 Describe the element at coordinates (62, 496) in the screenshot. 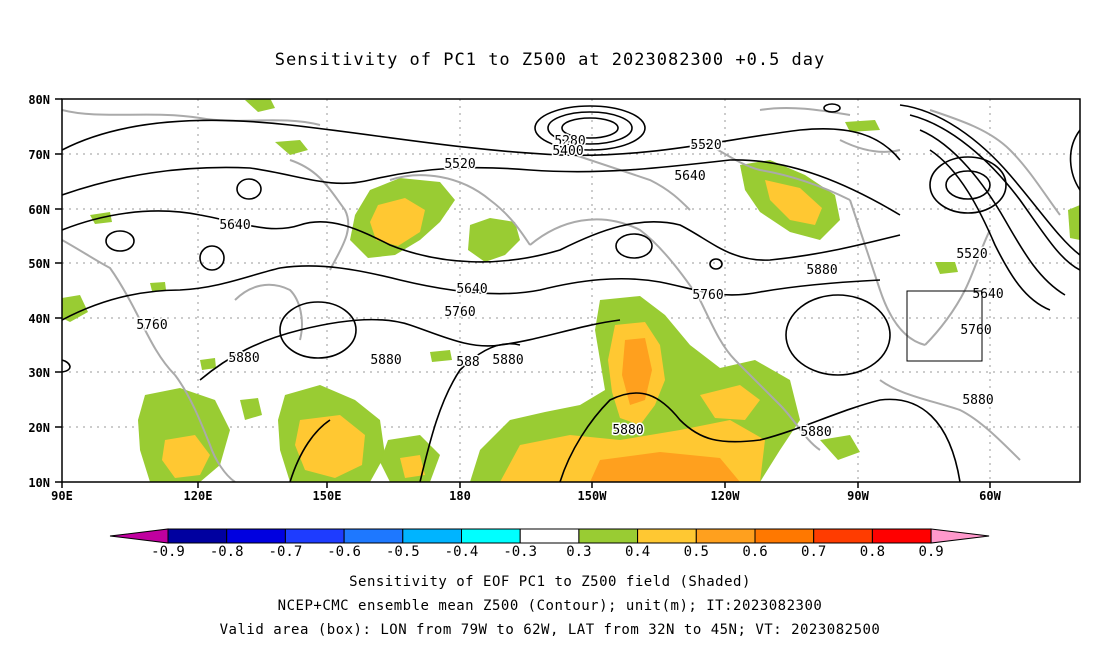

I see `lon-label: 90E` at that location.